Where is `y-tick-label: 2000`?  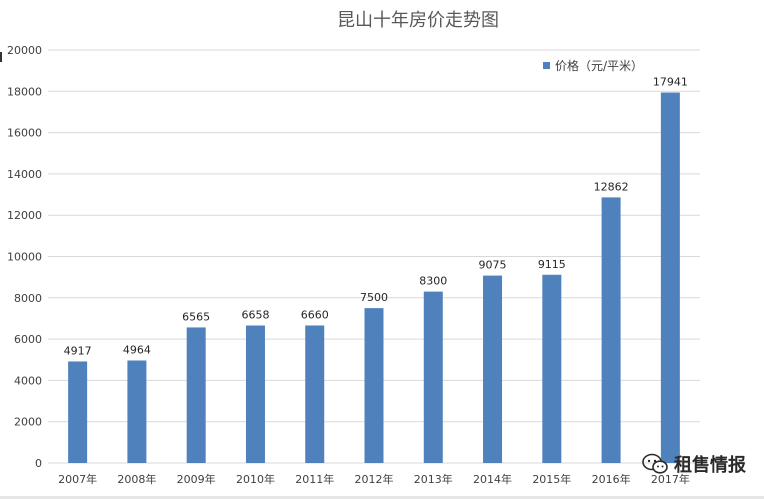
y-tick-label: 2000 is located at coordinates (28, 422).